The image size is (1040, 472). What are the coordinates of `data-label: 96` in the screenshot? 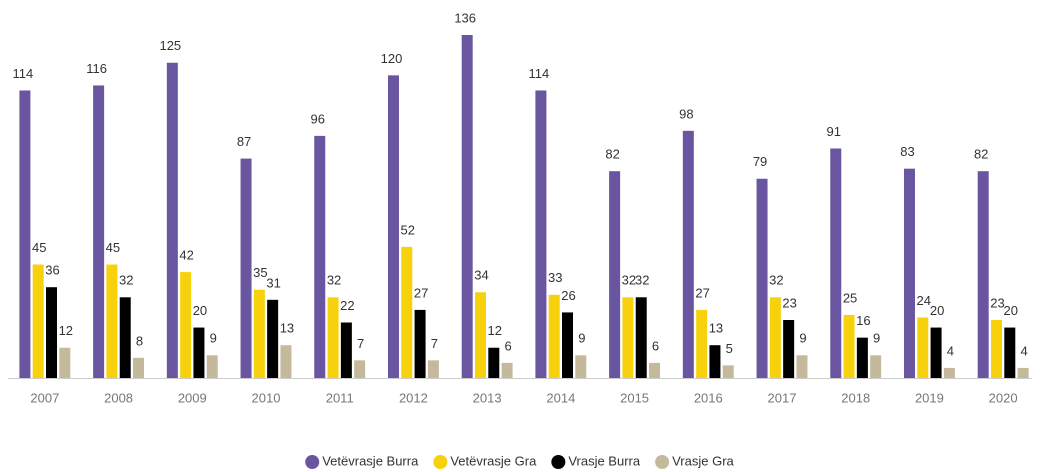 It's located at (318, 118).